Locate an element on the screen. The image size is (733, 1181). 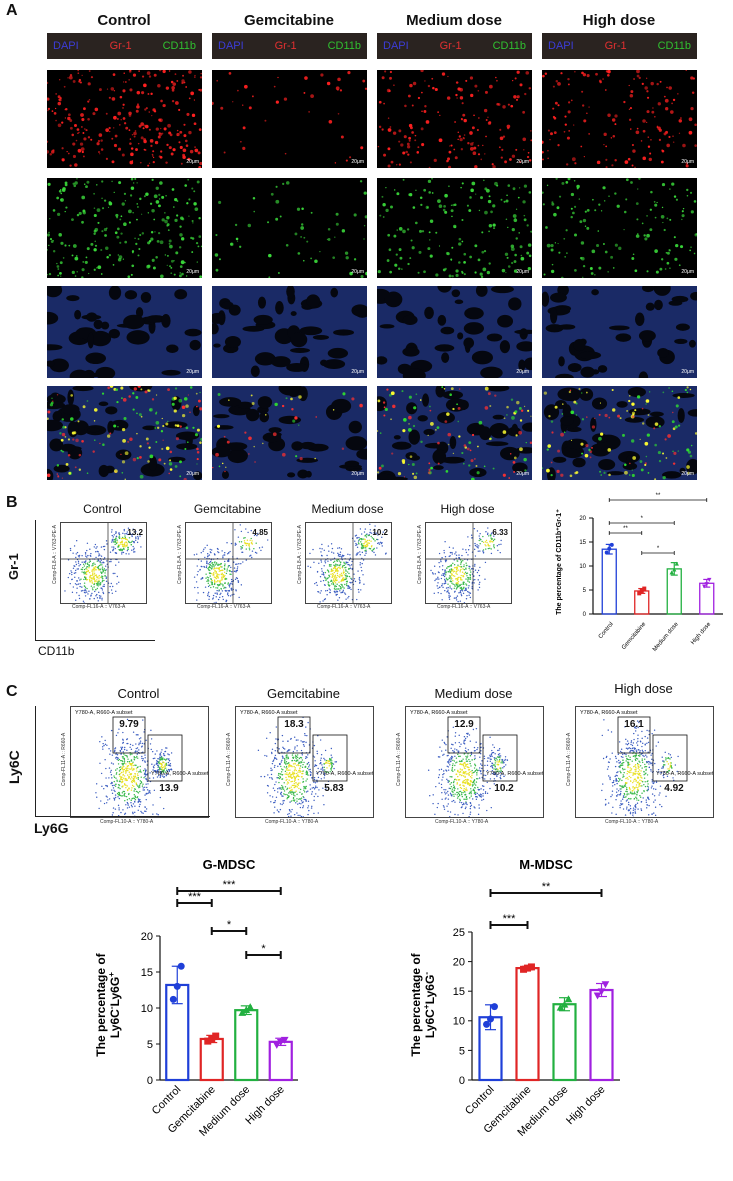
chart-title: G-MDSC is located at coordinates (229, 864).